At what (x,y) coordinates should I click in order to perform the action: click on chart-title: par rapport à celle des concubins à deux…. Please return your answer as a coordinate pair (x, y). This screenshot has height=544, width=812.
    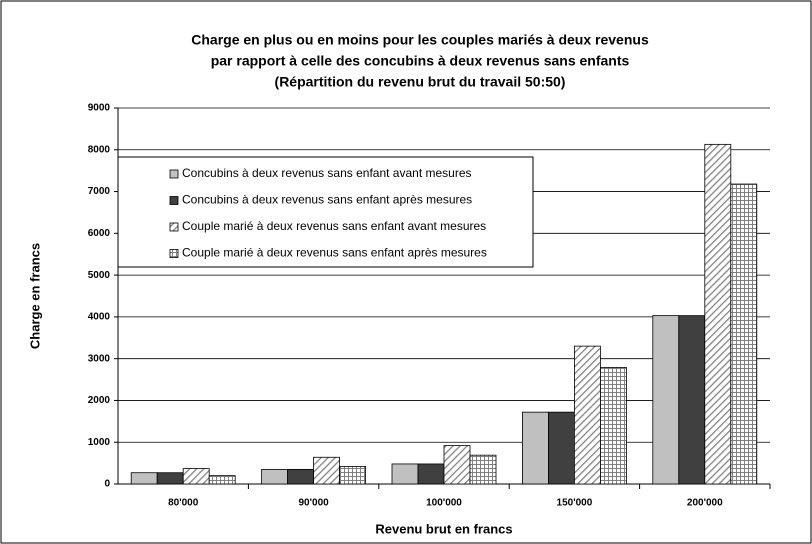
    Looking at the image, I should click on (420, 61).